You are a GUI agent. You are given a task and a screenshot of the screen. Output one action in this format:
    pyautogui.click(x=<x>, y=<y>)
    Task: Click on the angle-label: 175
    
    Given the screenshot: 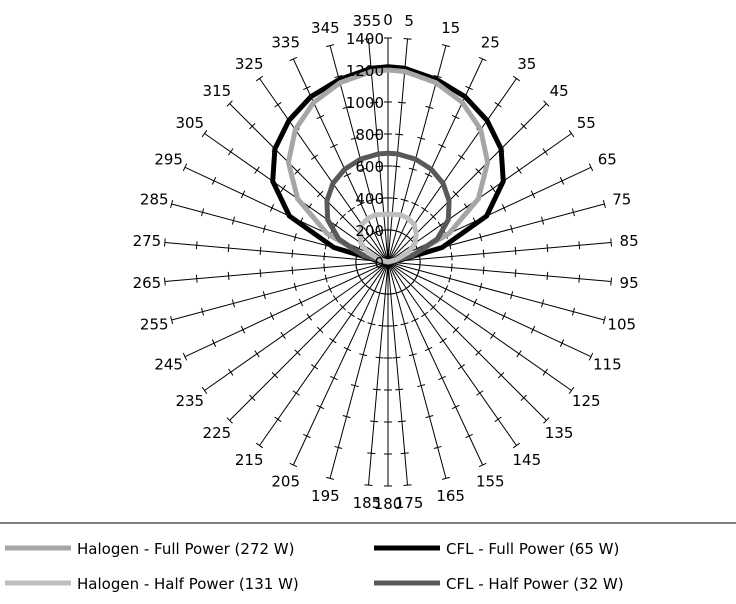 What is the action you would take?
    pyautogui.click(x=409, y=503)
    